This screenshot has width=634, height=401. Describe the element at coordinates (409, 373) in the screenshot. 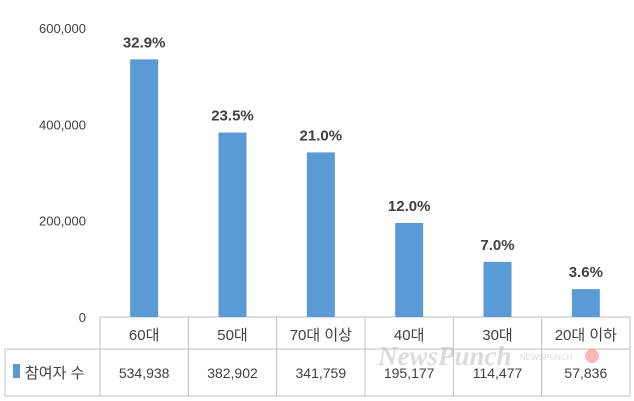

I see `table-value: 195,177` at that location.